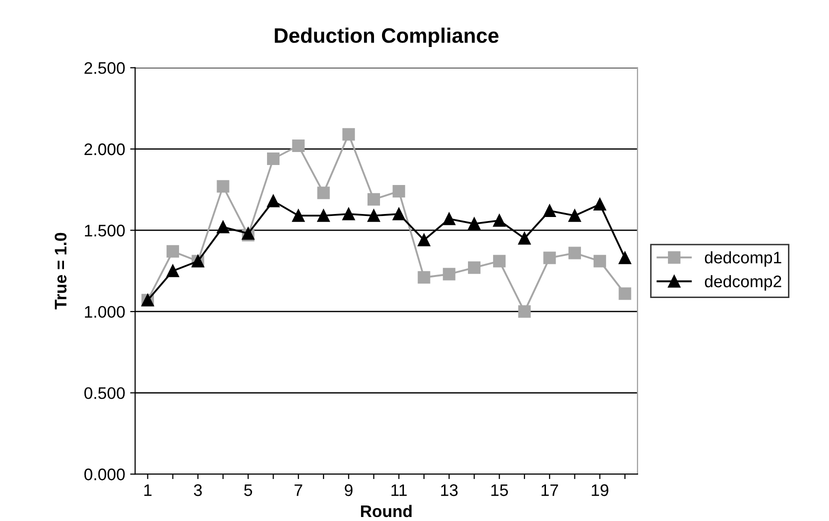 The width and height of the screenshot is (829, 521). Describe the element at coordinates (386, 38) in the screenshot. I see `chart-title: Deduction Compliance` at that location.